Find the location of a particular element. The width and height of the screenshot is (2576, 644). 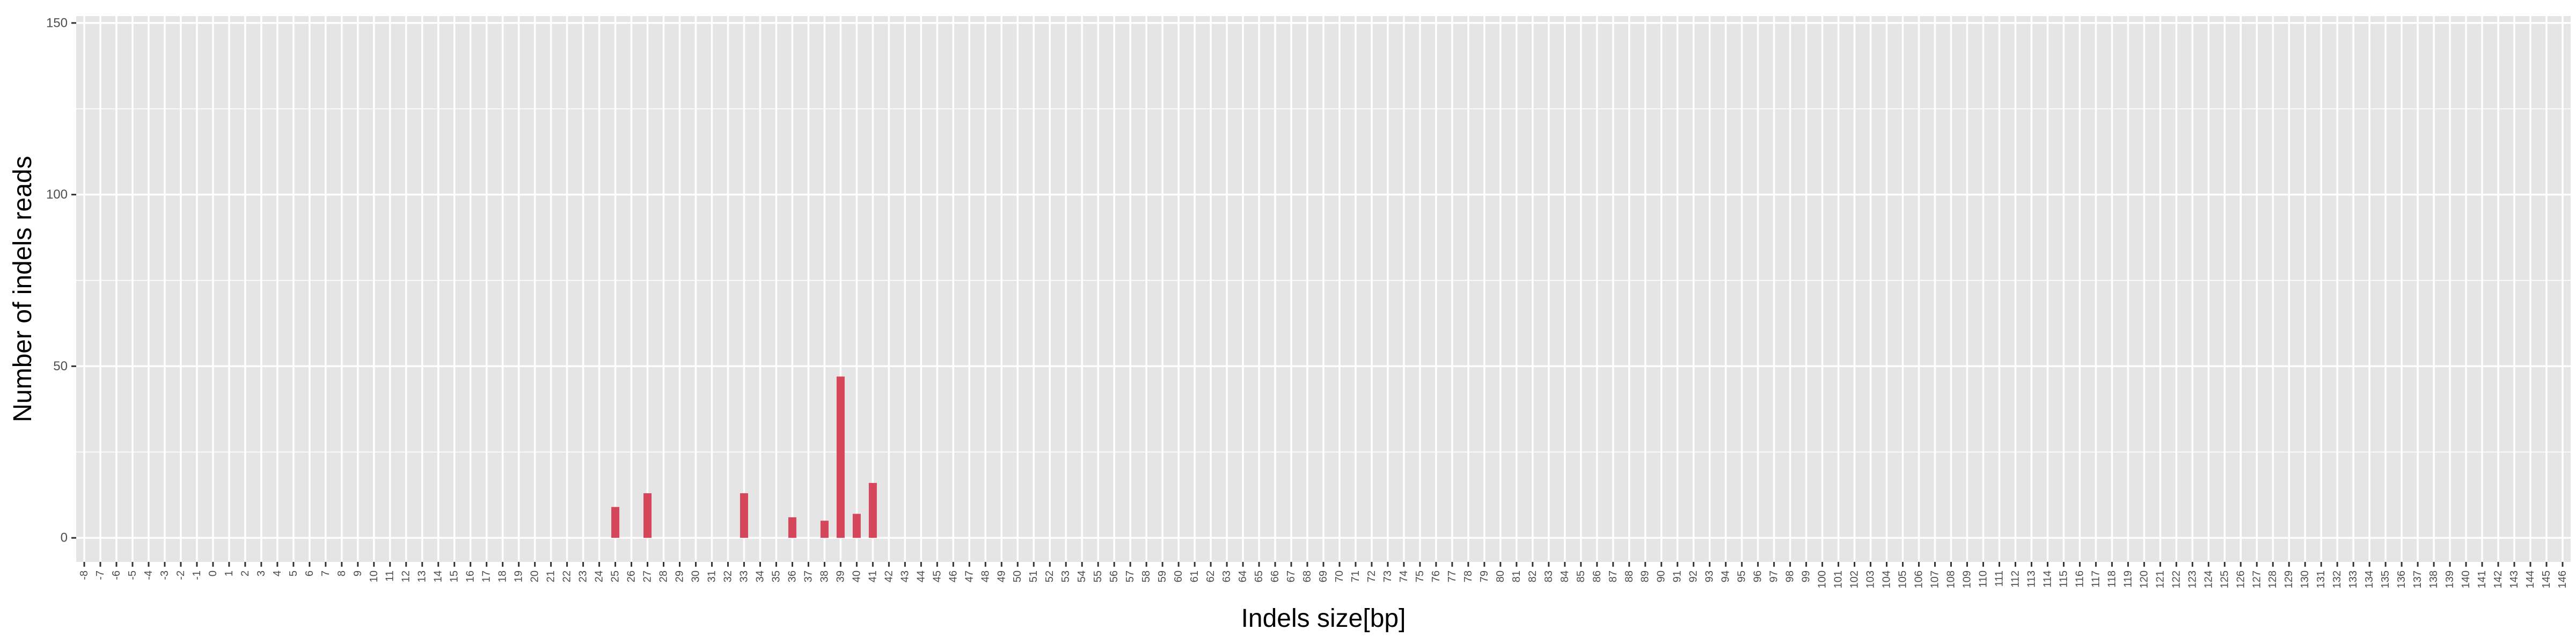

x-tick-label: 81 is located at coordinates (1517, 576).